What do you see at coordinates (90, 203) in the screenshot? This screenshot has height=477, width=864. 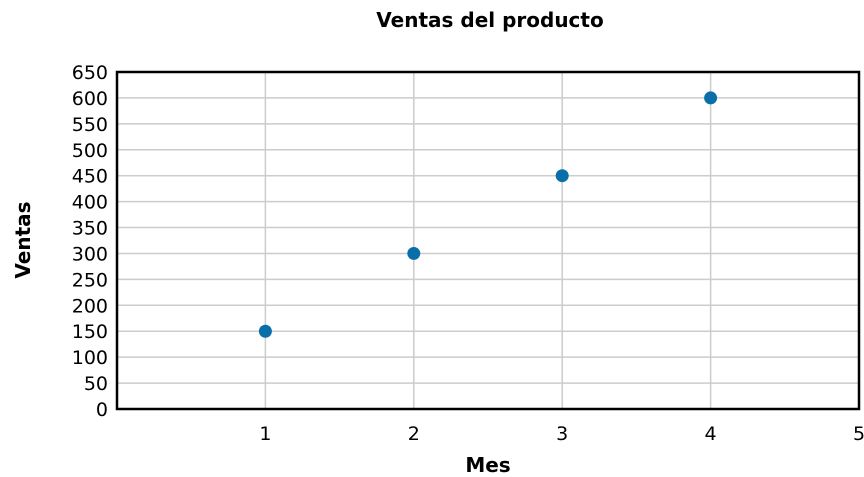 I see `y-tick-label: 400` at bounding box center [90, 203].